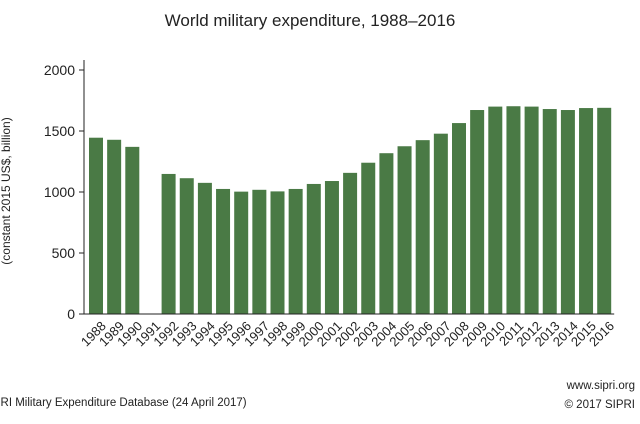 The image size is (640, 424). What do you see at coordinates (59, 192) in the screenshot?
I see `y-tick-label: 1000` at bounding box center [59, 192].